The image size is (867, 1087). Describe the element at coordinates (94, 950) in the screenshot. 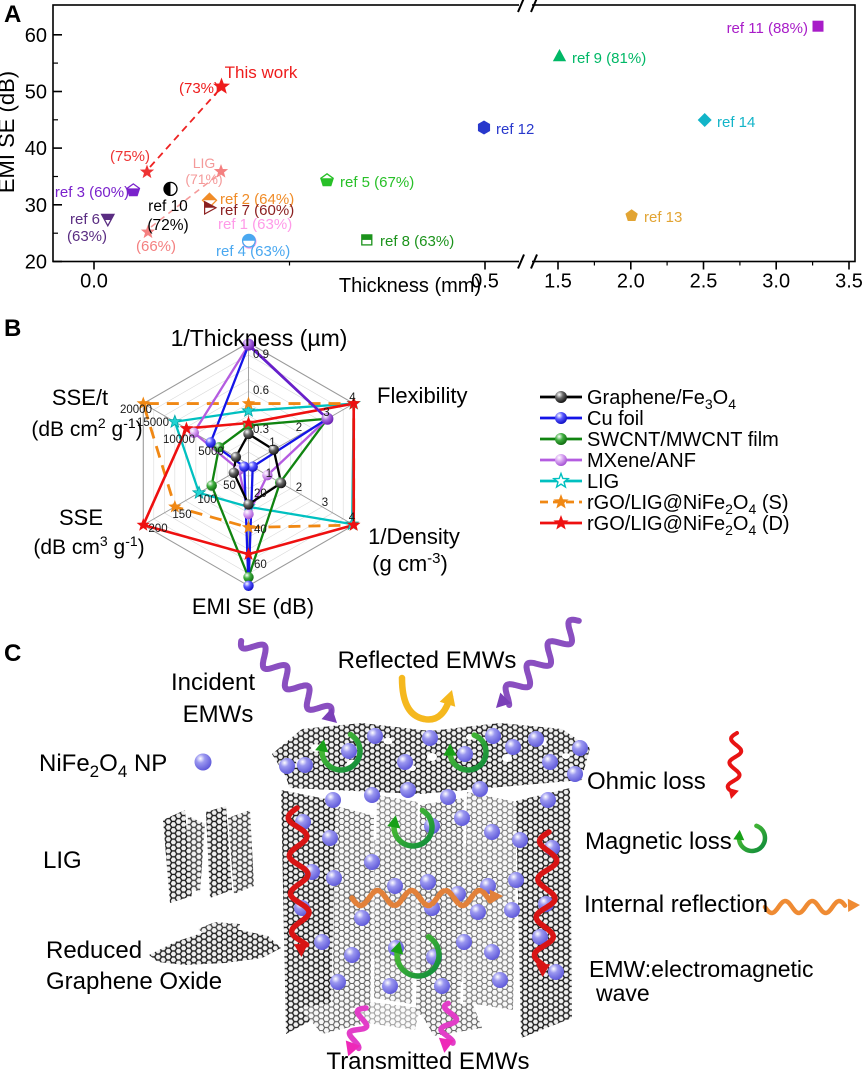

I see `svg-text: Reduced` at that location.